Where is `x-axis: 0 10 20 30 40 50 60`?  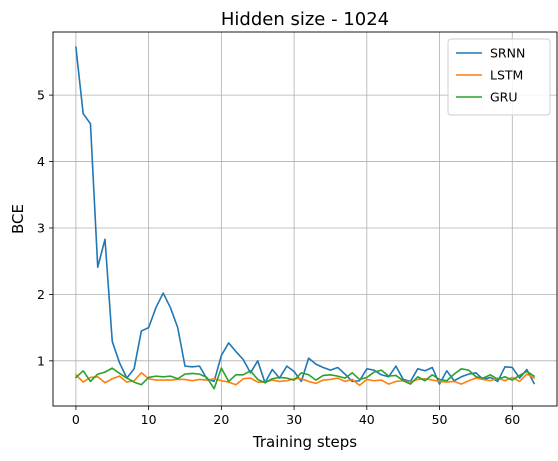 x-axis: 0 10 20 30 40 50 60 is located at coordinates (296, 416).